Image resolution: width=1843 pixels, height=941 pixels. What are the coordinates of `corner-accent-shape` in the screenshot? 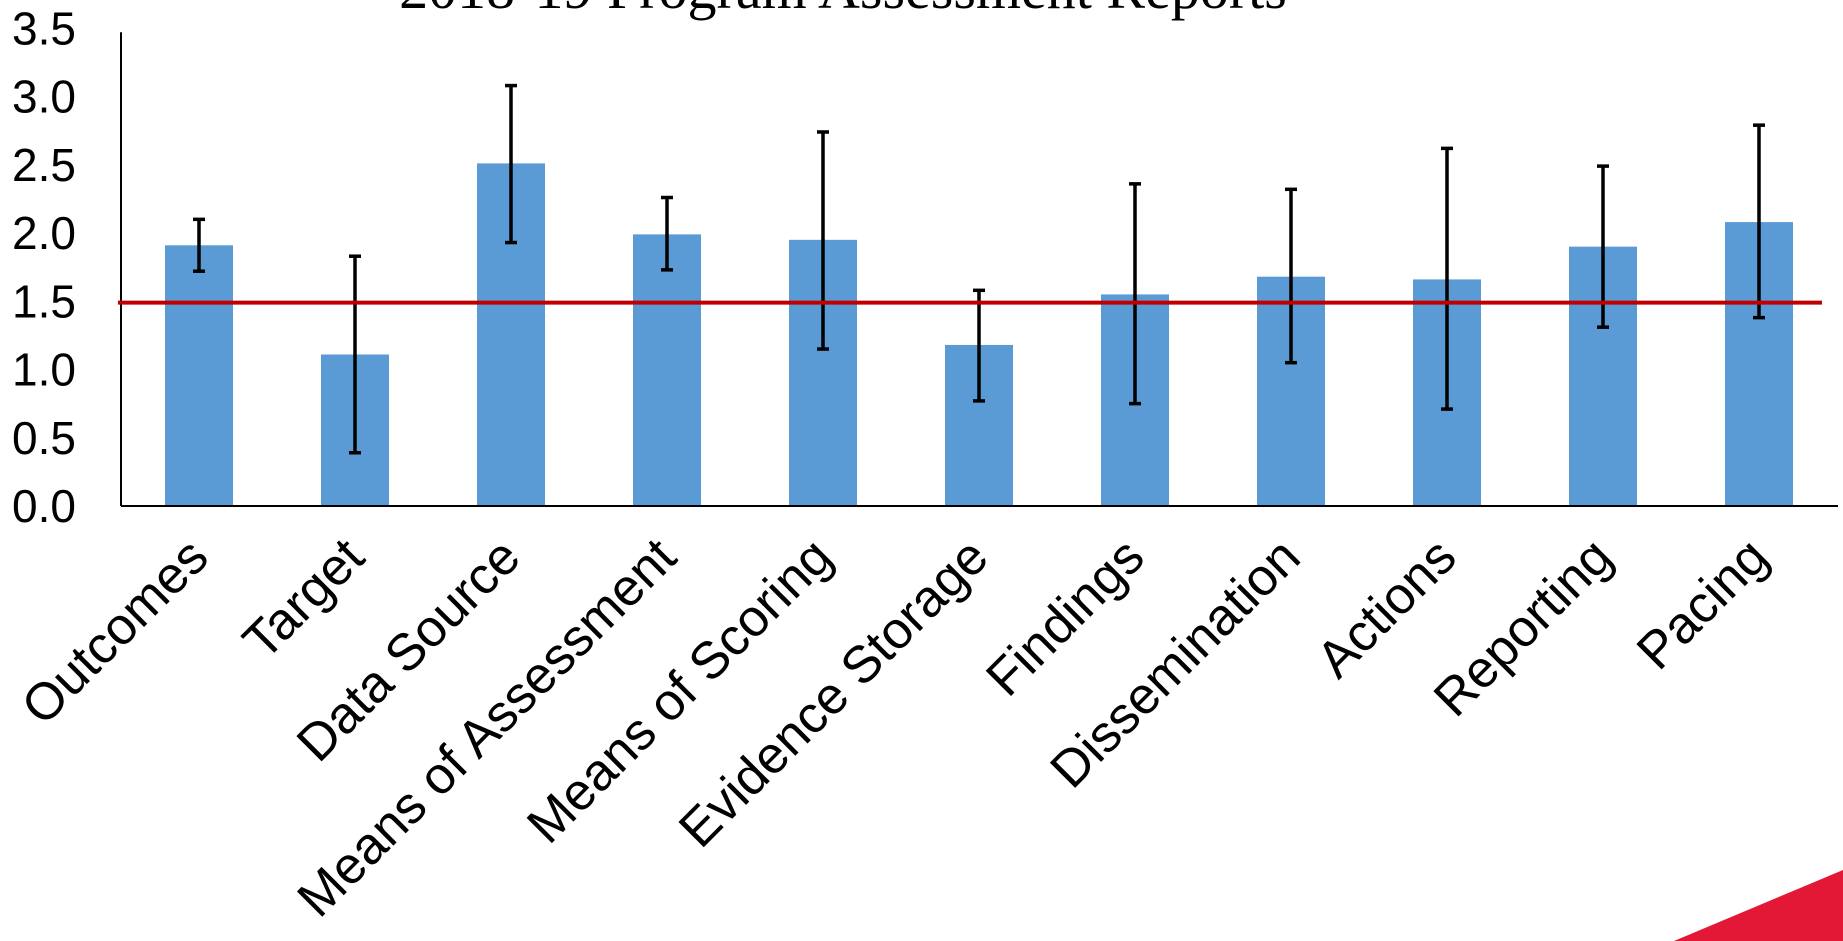 It's located at (1758, 905).